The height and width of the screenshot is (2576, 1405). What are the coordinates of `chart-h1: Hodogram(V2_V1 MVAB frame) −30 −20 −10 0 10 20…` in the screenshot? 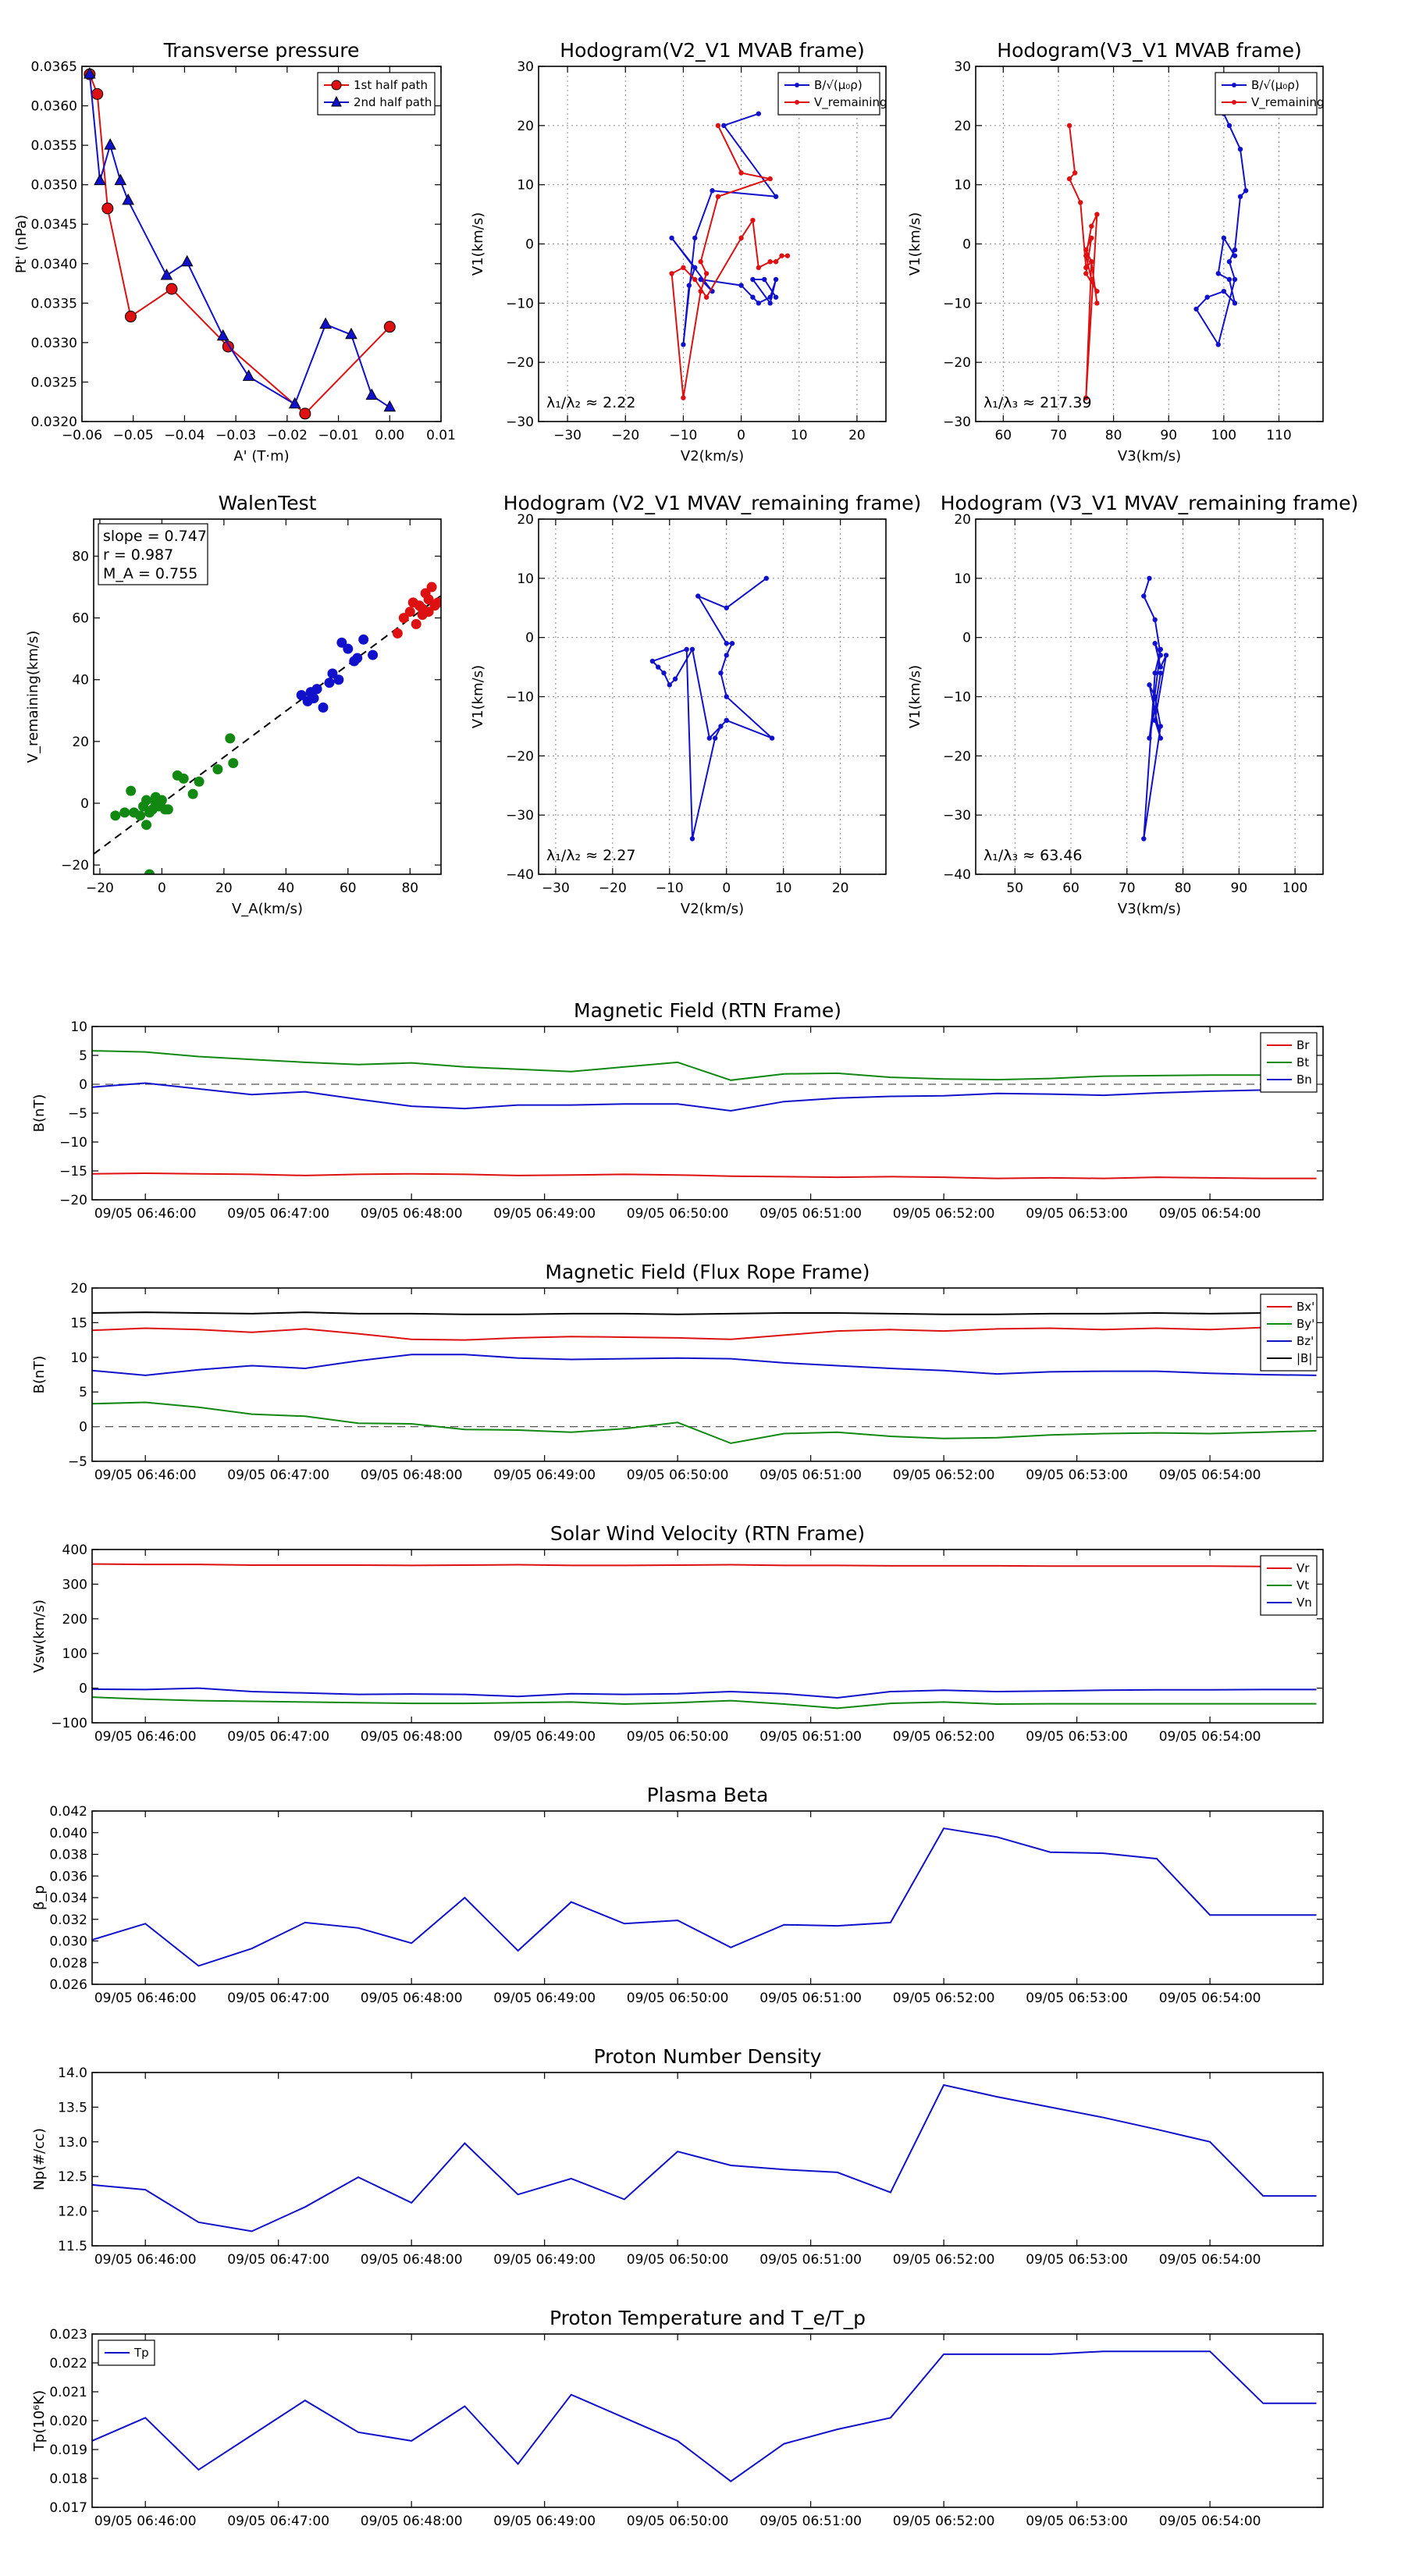 It's located at (679, 251).